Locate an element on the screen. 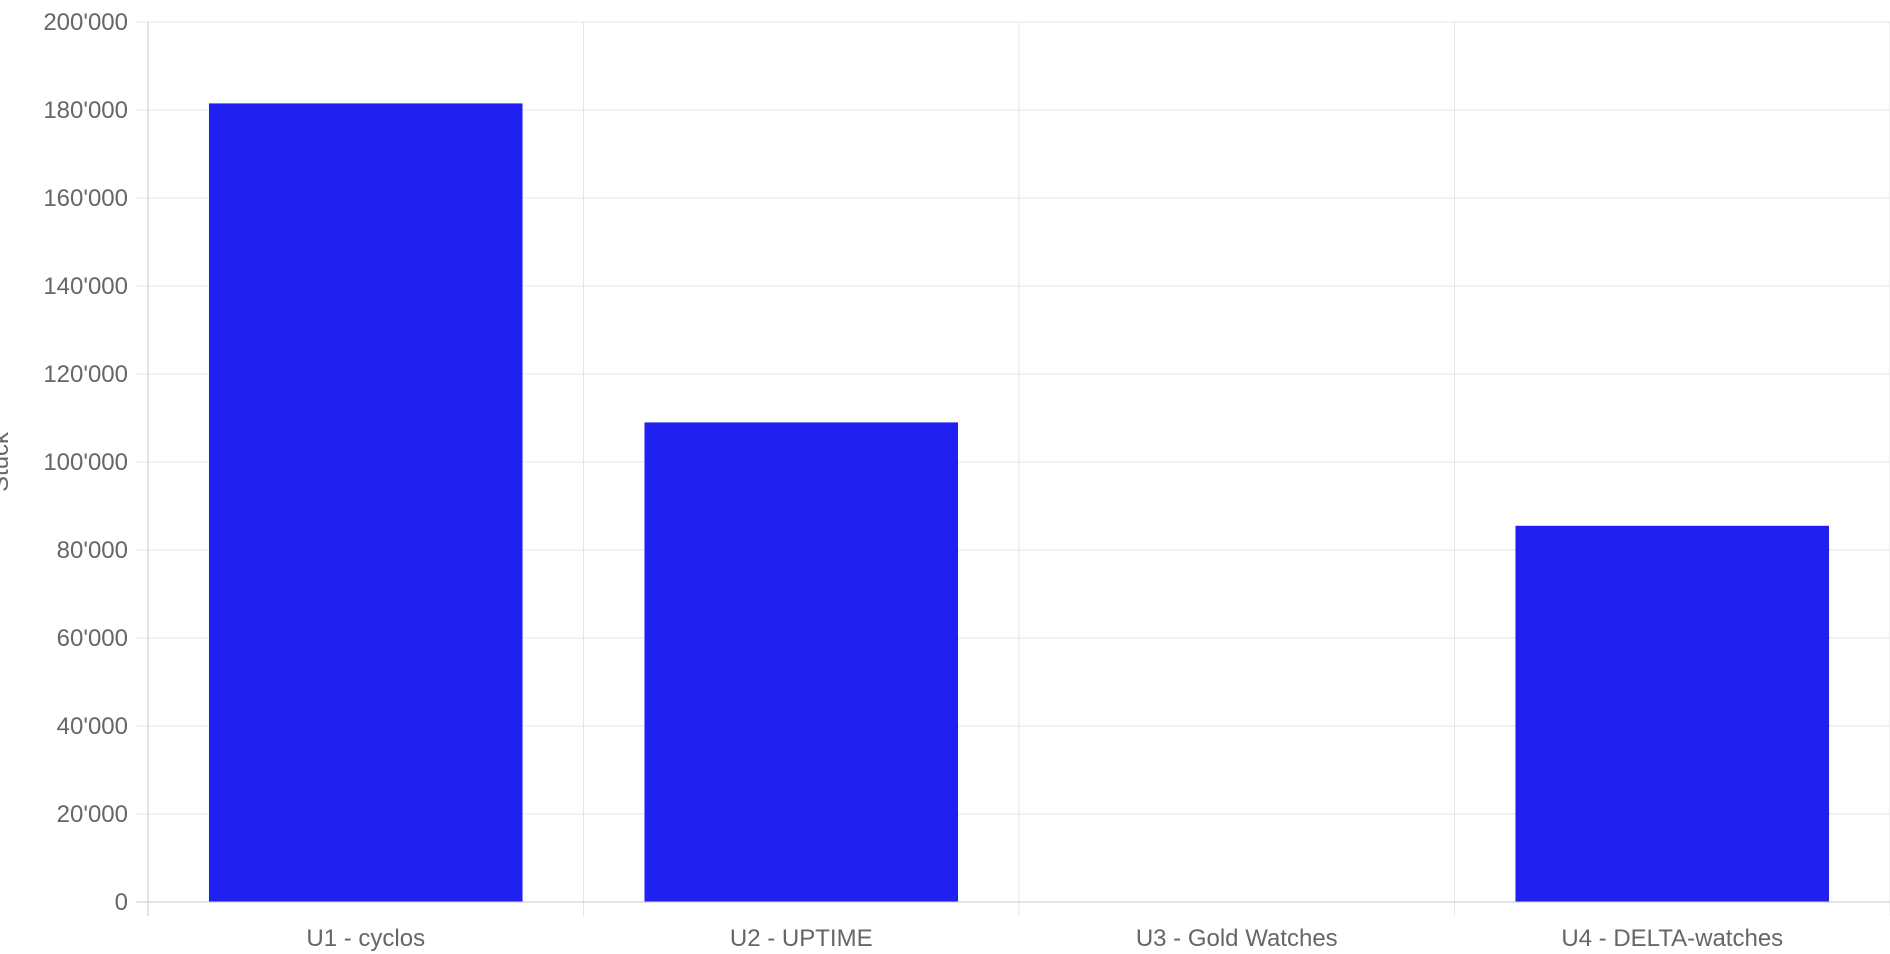 This screenshot has width=1890, height=954. y-tick-label: 120'000 is located at coordinates (85, 374).